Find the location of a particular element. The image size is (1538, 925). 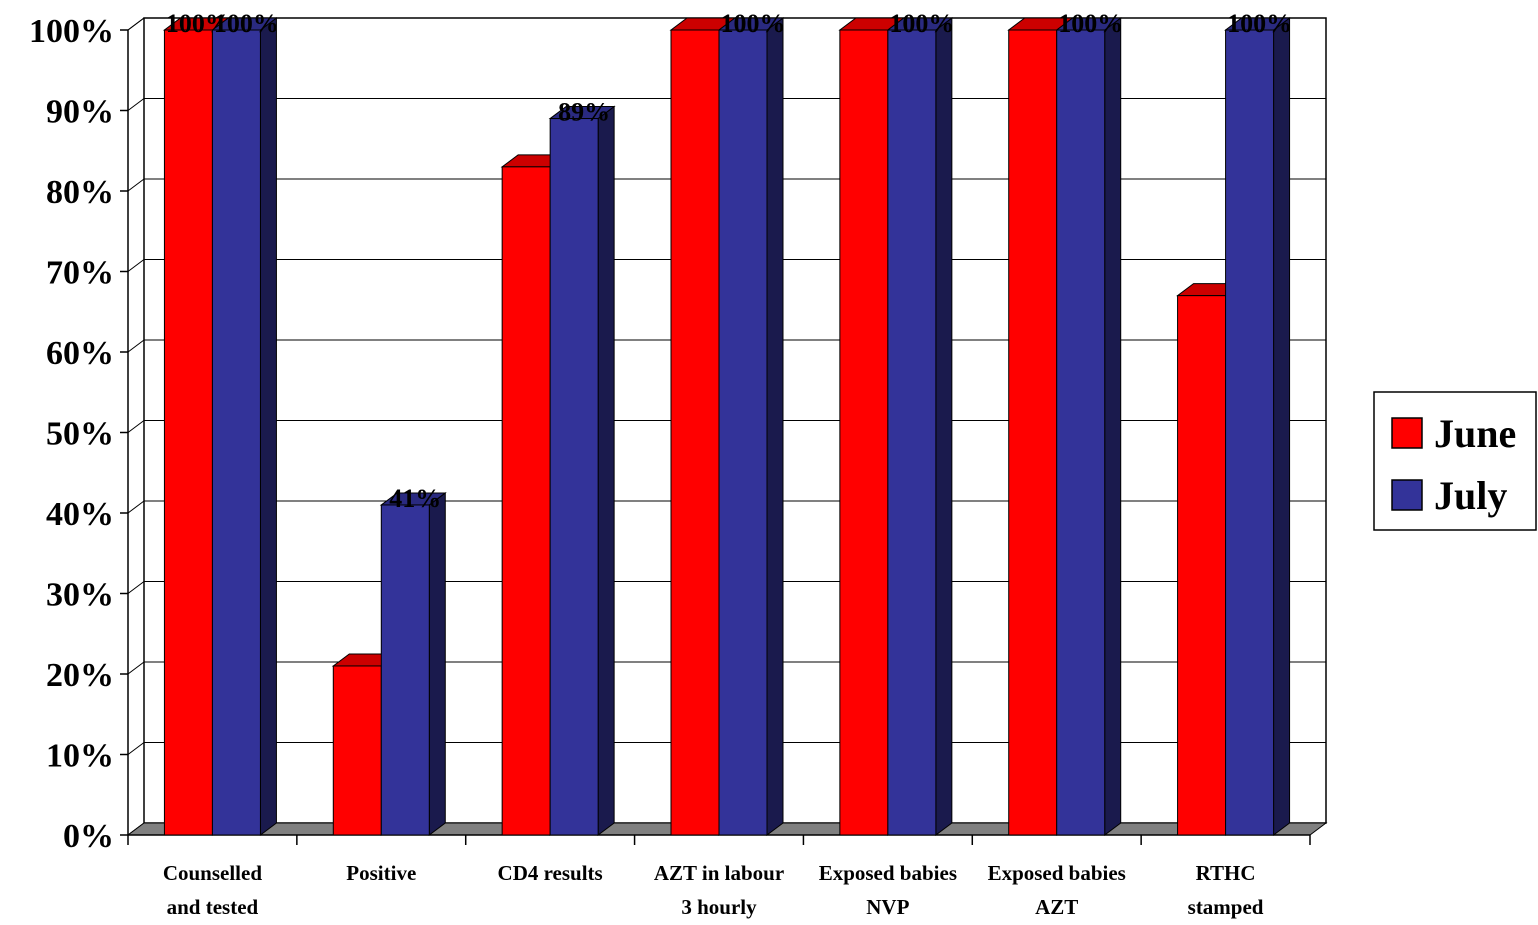

data-label: 41% is located at coordinates (415, 498).